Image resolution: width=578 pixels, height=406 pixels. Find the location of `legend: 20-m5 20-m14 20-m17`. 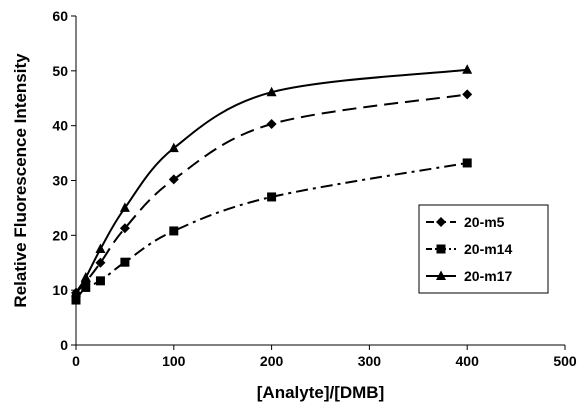

legend: 20-m5 20-m14 20-m17 is located at coordinates (483, 249).